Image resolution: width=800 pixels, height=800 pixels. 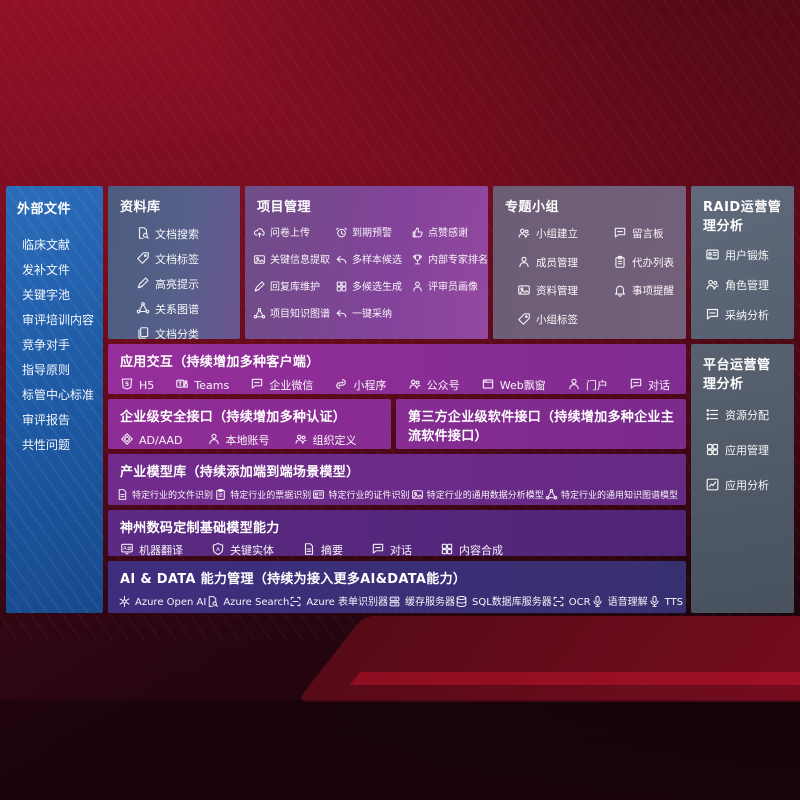 I want to click on list-item: 评审员画像, so click(x=449, y=288).